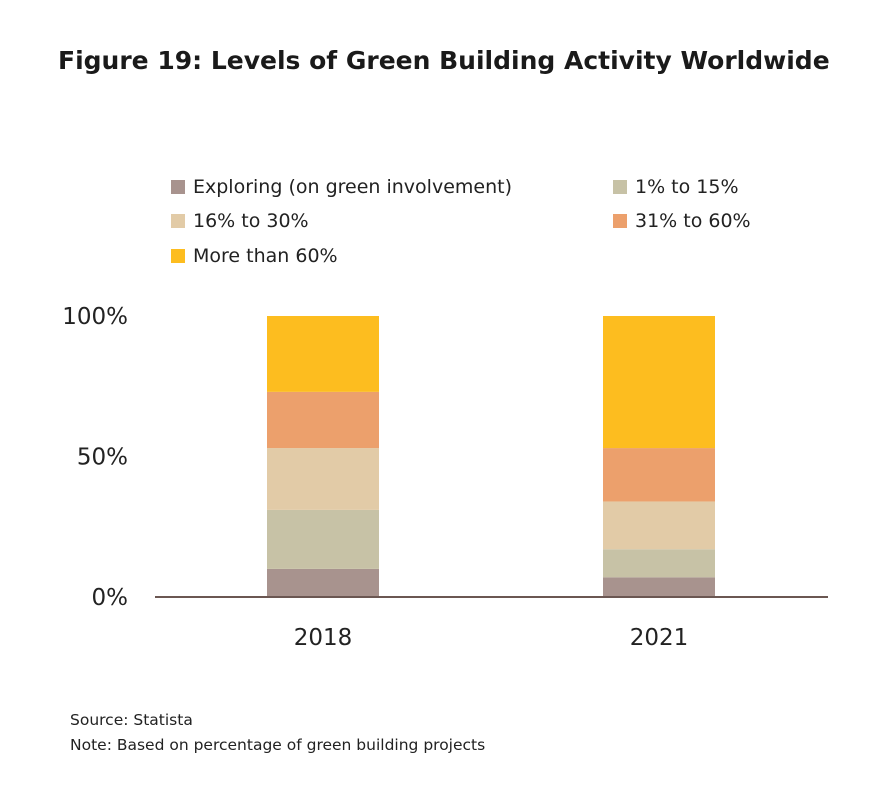 This screenshot has height=808, width=870. I want to click on y-tick-label: 0%, so click(110, 598).